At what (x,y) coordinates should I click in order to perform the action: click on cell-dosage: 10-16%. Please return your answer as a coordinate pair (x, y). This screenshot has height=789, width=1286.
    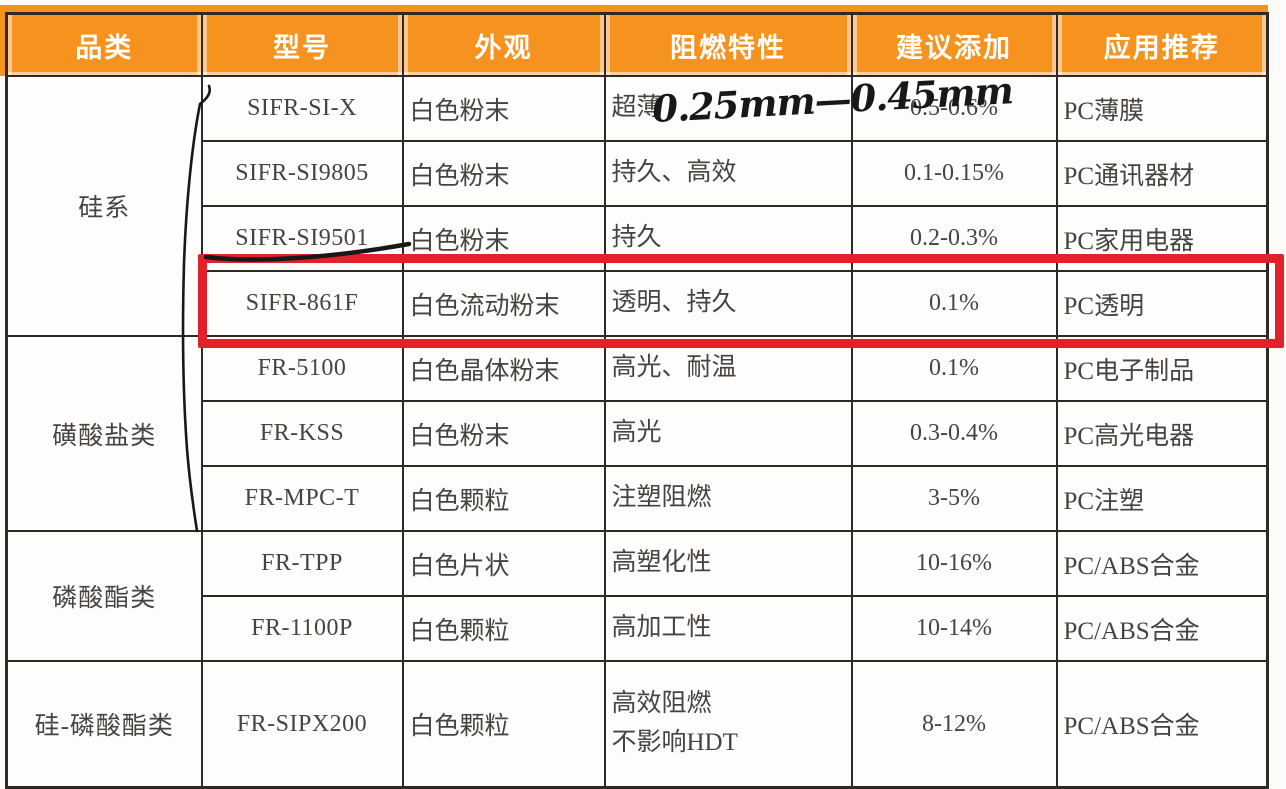
    Looking at the image, I should click on (954, 563).